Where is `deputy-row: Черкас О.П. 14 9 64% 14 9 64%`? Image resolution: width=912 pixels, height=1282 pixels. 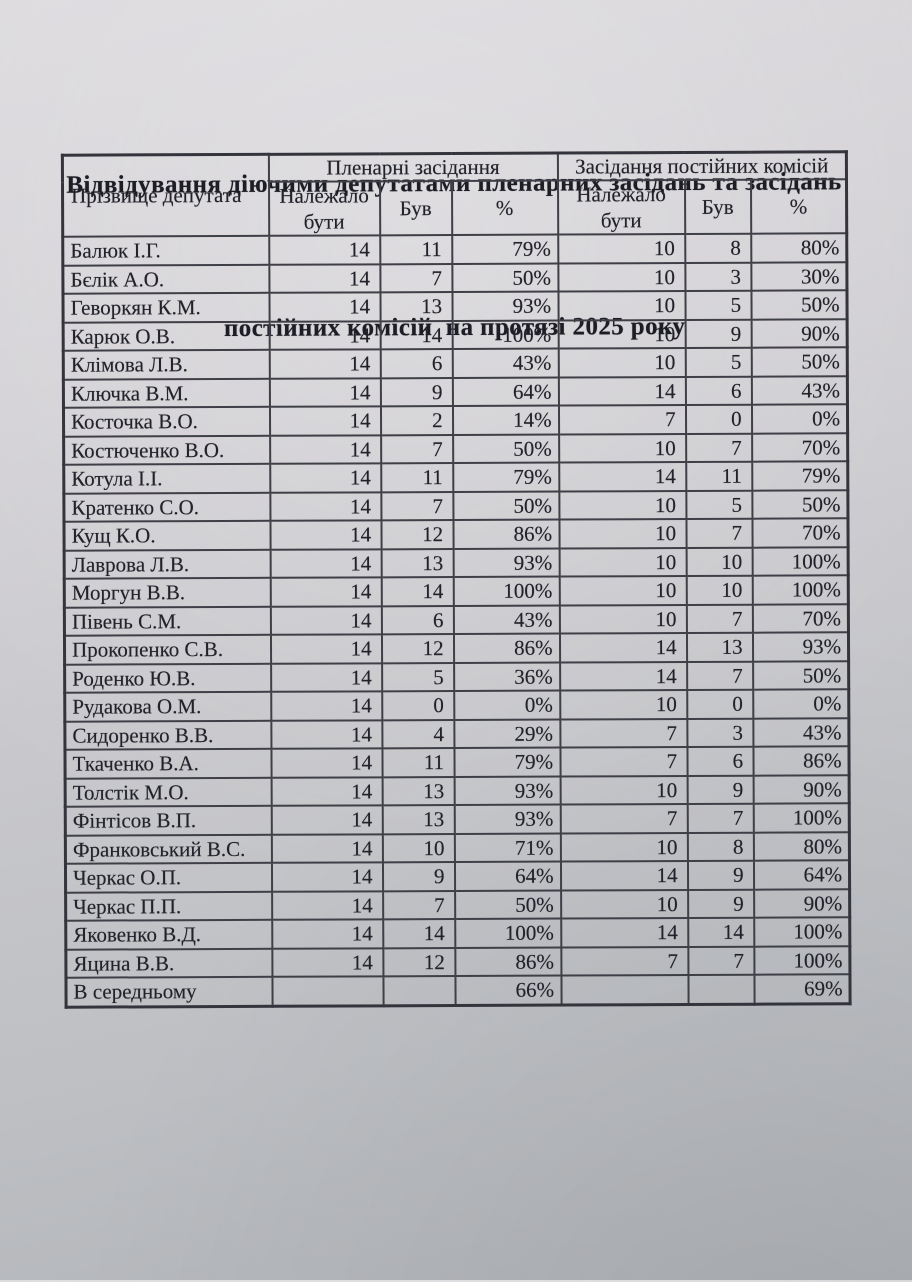
deputy-row: Черкас О.П. 14 9 64% 14 9 64% is located at coordinates (457, 876).